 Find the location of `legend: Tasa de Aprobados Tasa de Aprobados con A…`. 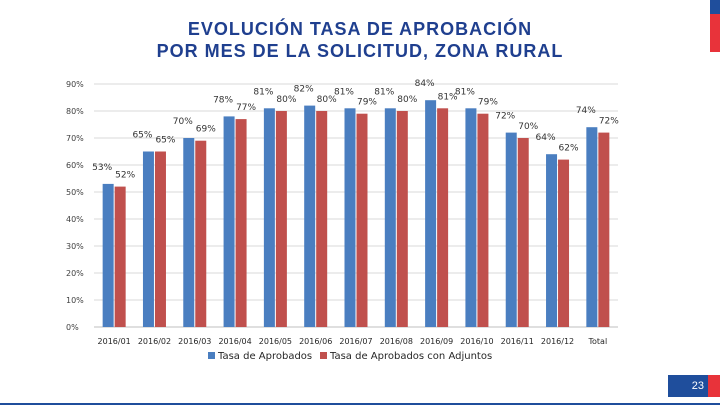

legend: Tasa de Aprobados Tasa de Aprobados con A… is located at coordinates (350, 356).